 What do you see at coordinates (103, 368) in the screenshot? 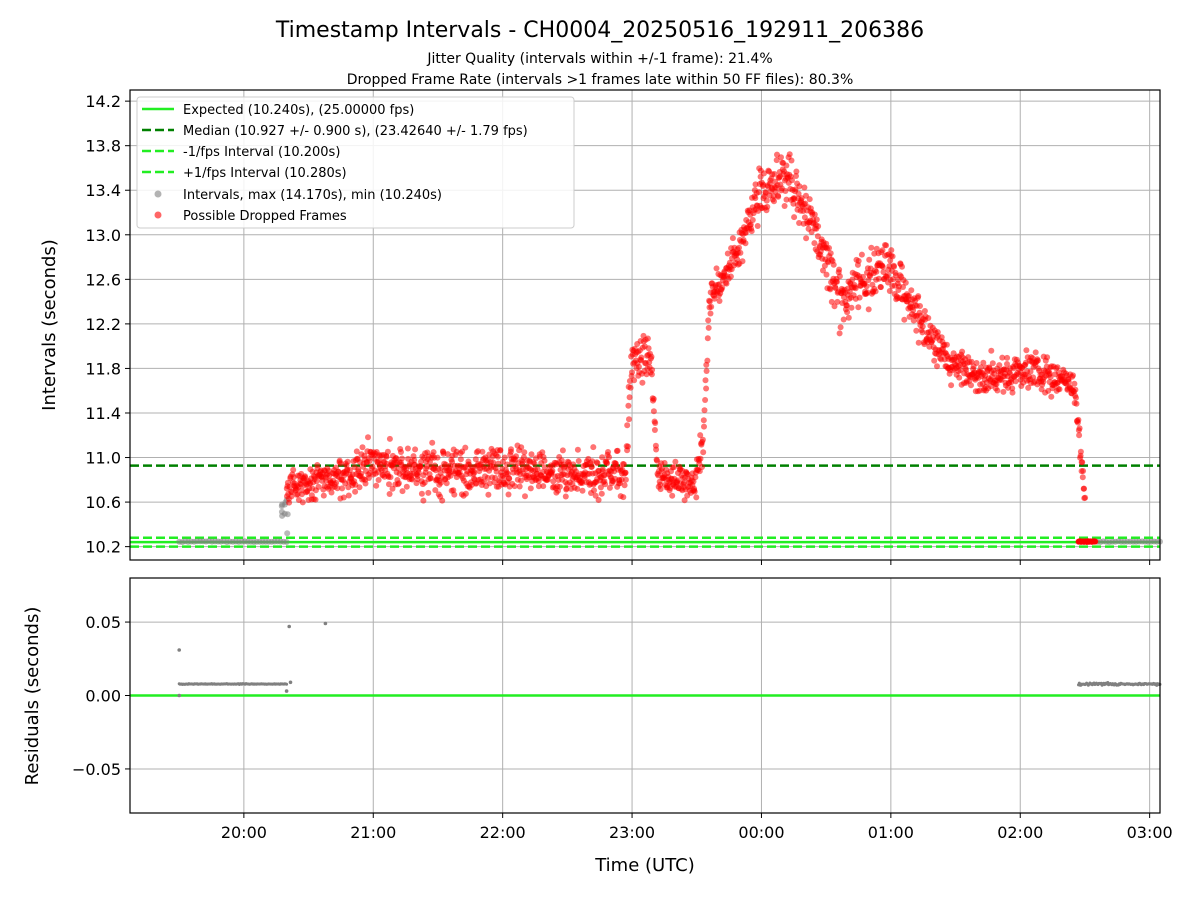
I see `y-tick-label: 11.8` at bounding box center [103, 368].